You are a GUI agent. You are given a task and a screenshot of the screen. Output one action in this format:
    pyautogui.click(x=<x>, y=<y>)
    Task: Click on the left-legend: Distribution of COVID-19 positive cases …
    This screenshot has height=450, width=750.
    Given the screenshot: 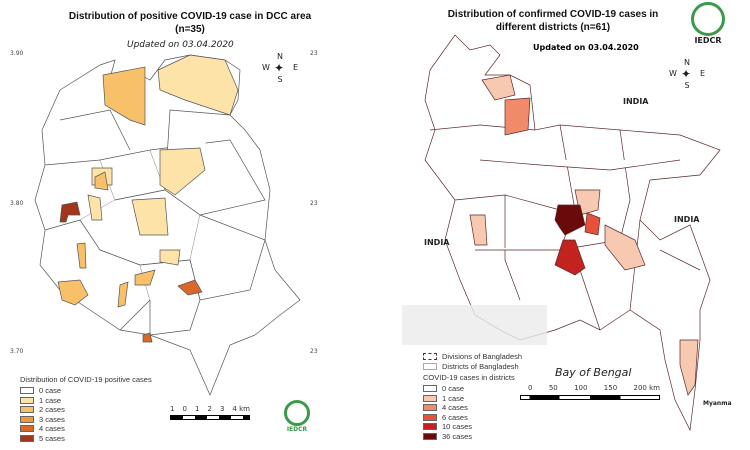 What is the action you would take?
    pyautogui.click(x=86, y=409)
    